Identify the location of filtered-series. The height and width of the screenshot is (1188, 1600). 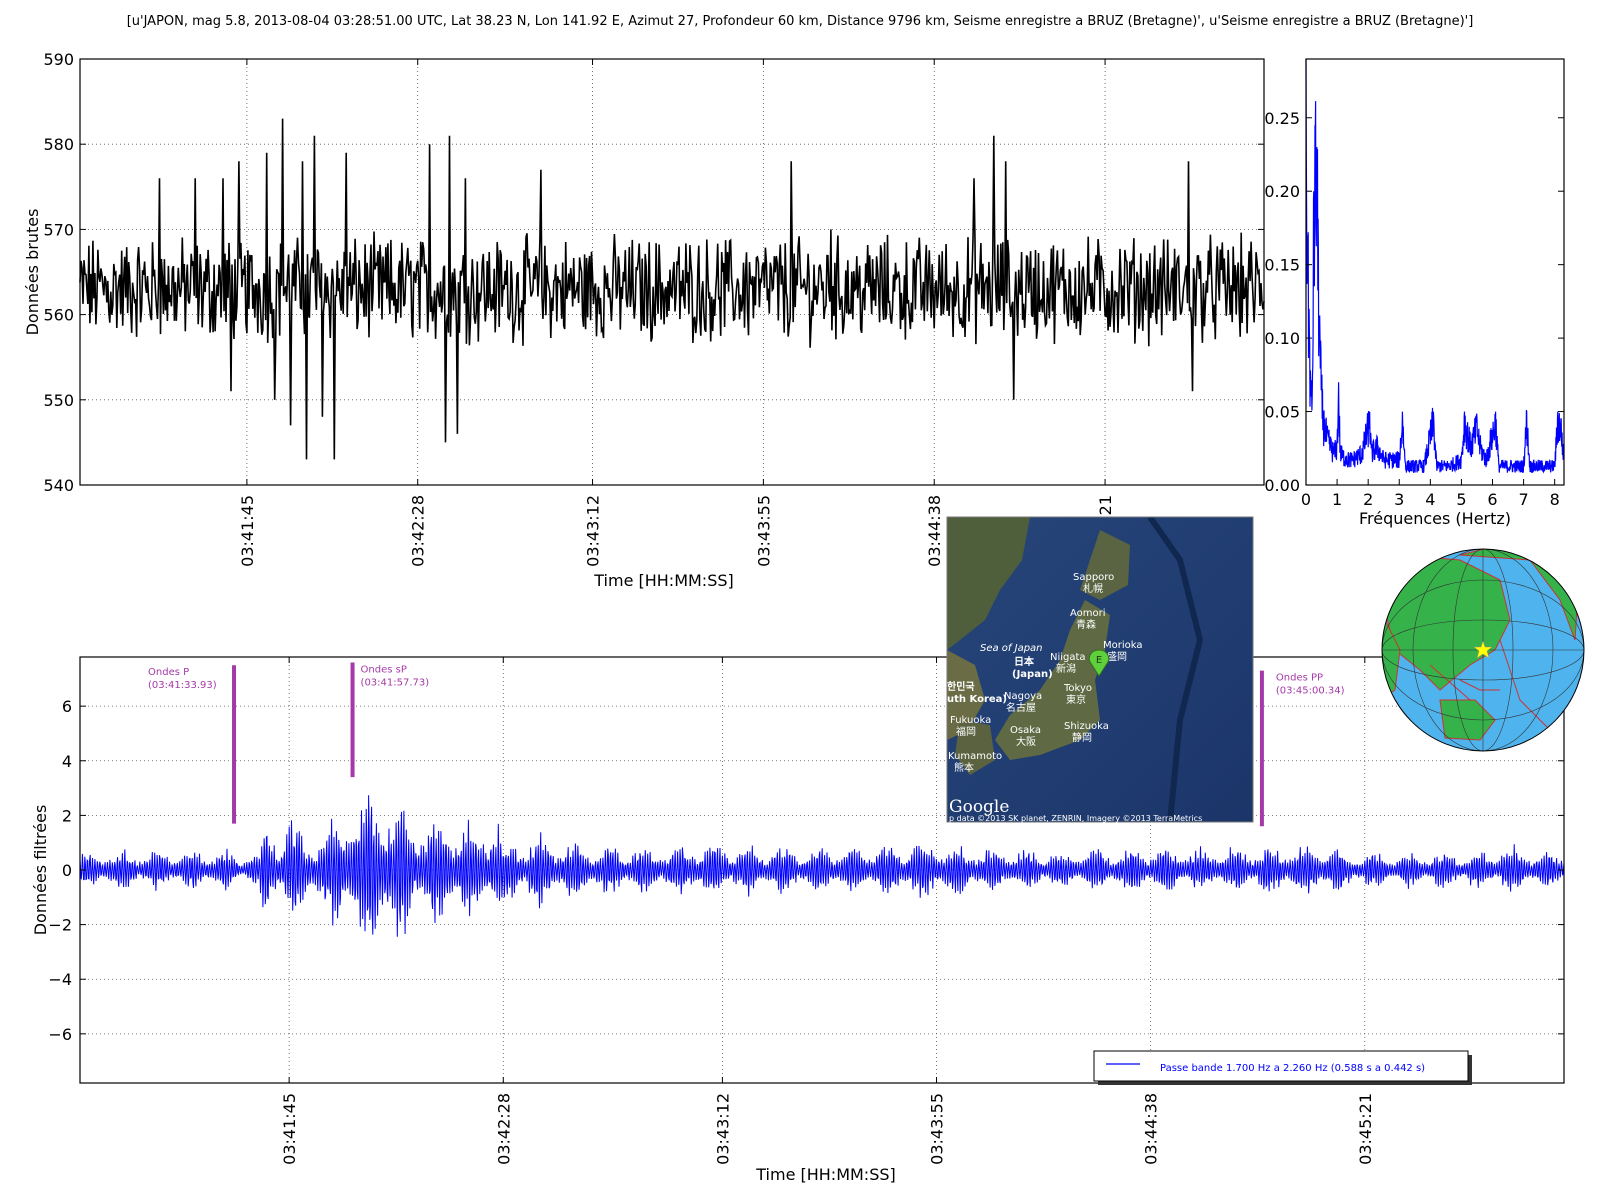
(822, 866).